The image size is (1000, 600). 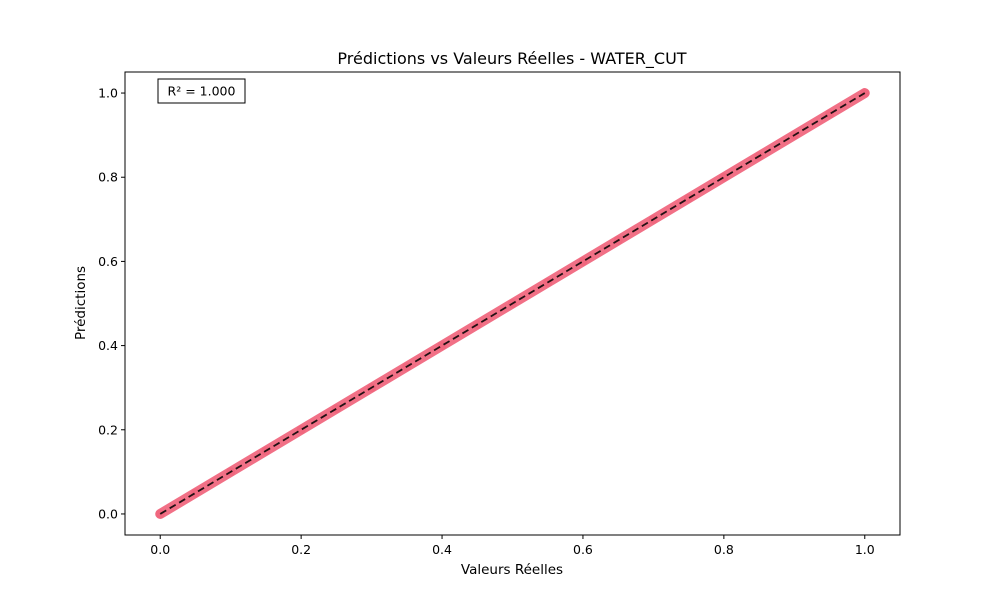 What do you see at coordinates (865, 549) in the screenshot?
I see `x-tick-label: 1.0` at bounding box center [865, 549].